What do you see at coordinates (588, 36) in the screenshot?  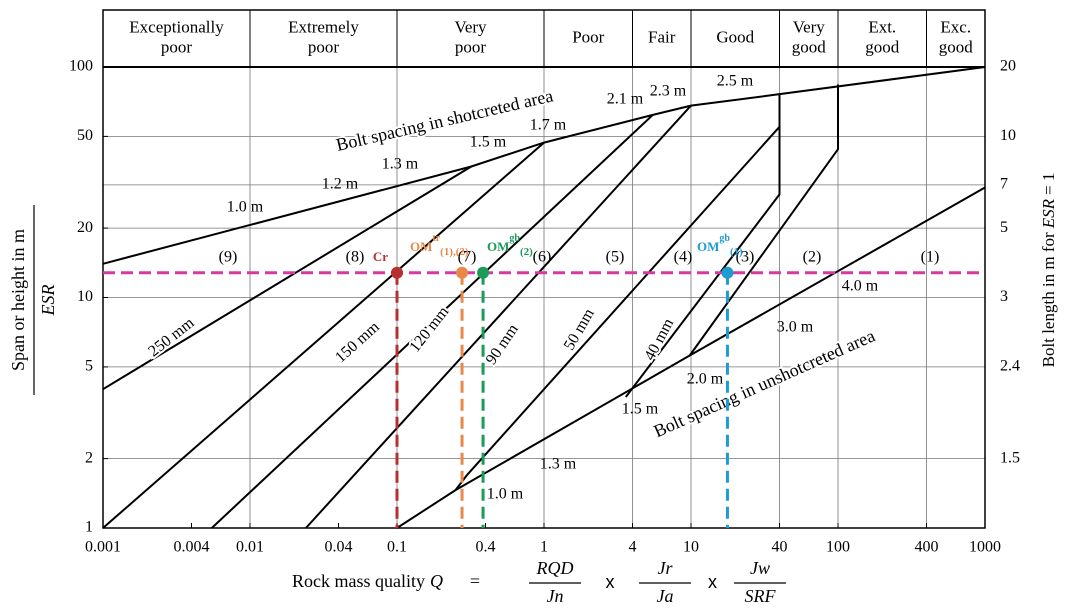 I see `header-category: Poor` at bounding box center [588, 36].